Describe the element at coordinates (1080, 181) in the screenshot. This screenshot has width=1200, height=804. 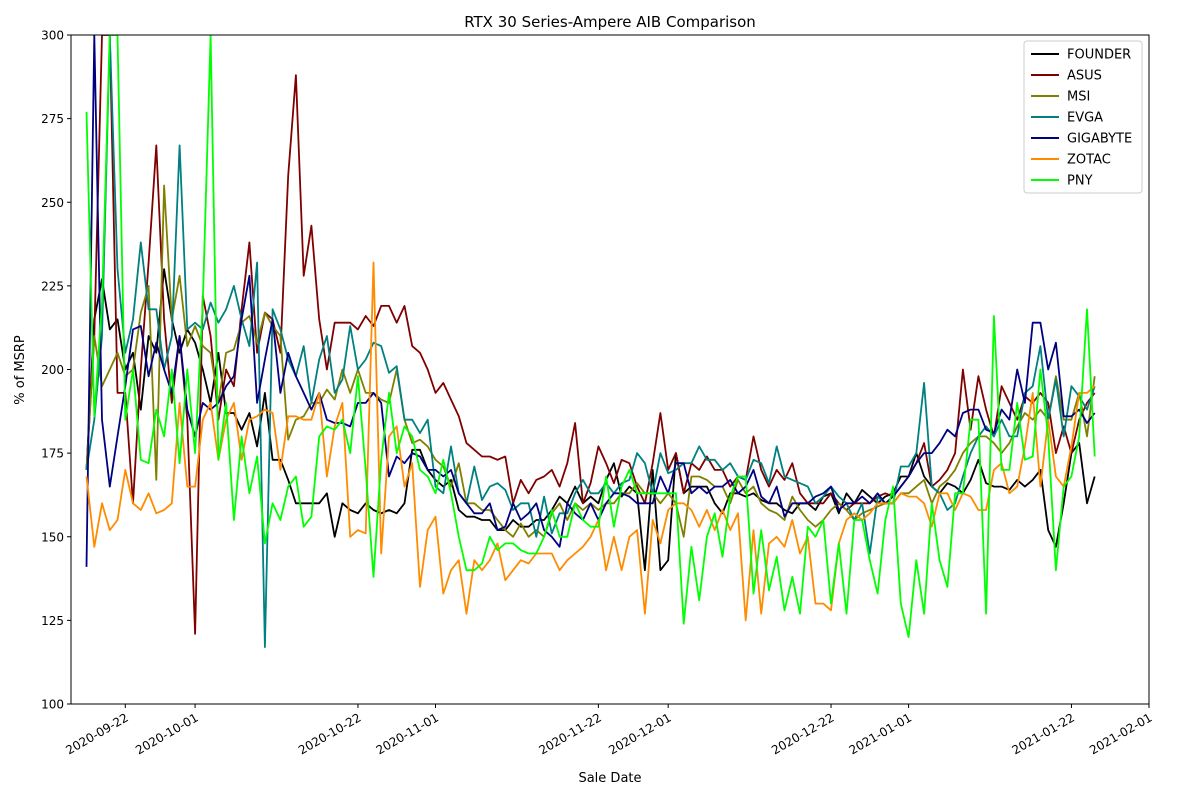
I see `legend-label: PNY` at that location.